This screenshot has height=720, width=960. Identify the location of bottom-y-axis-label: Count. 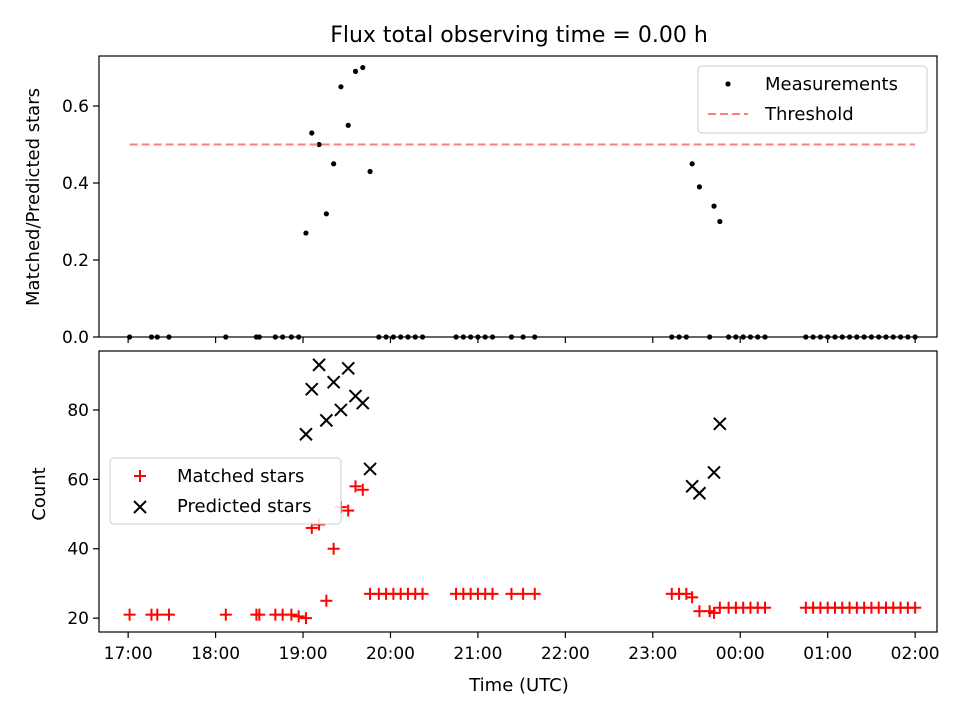
(39, 493).